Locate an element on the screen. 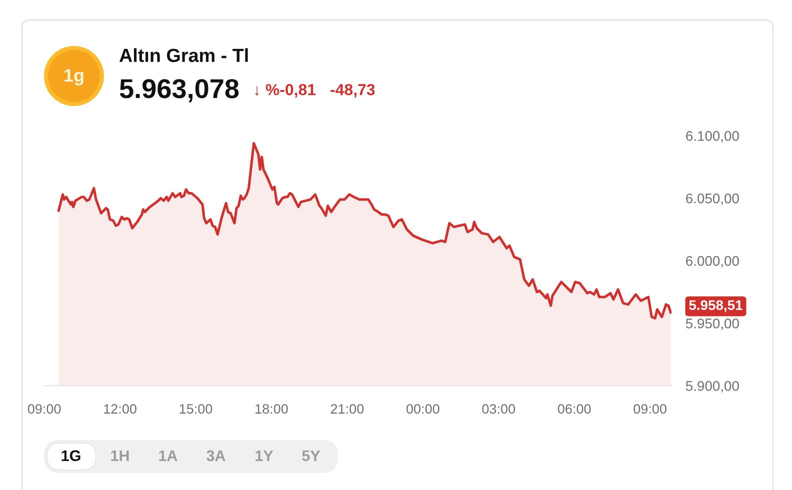  x-tick-label: 03:00 is located at coordinates (499, 409).